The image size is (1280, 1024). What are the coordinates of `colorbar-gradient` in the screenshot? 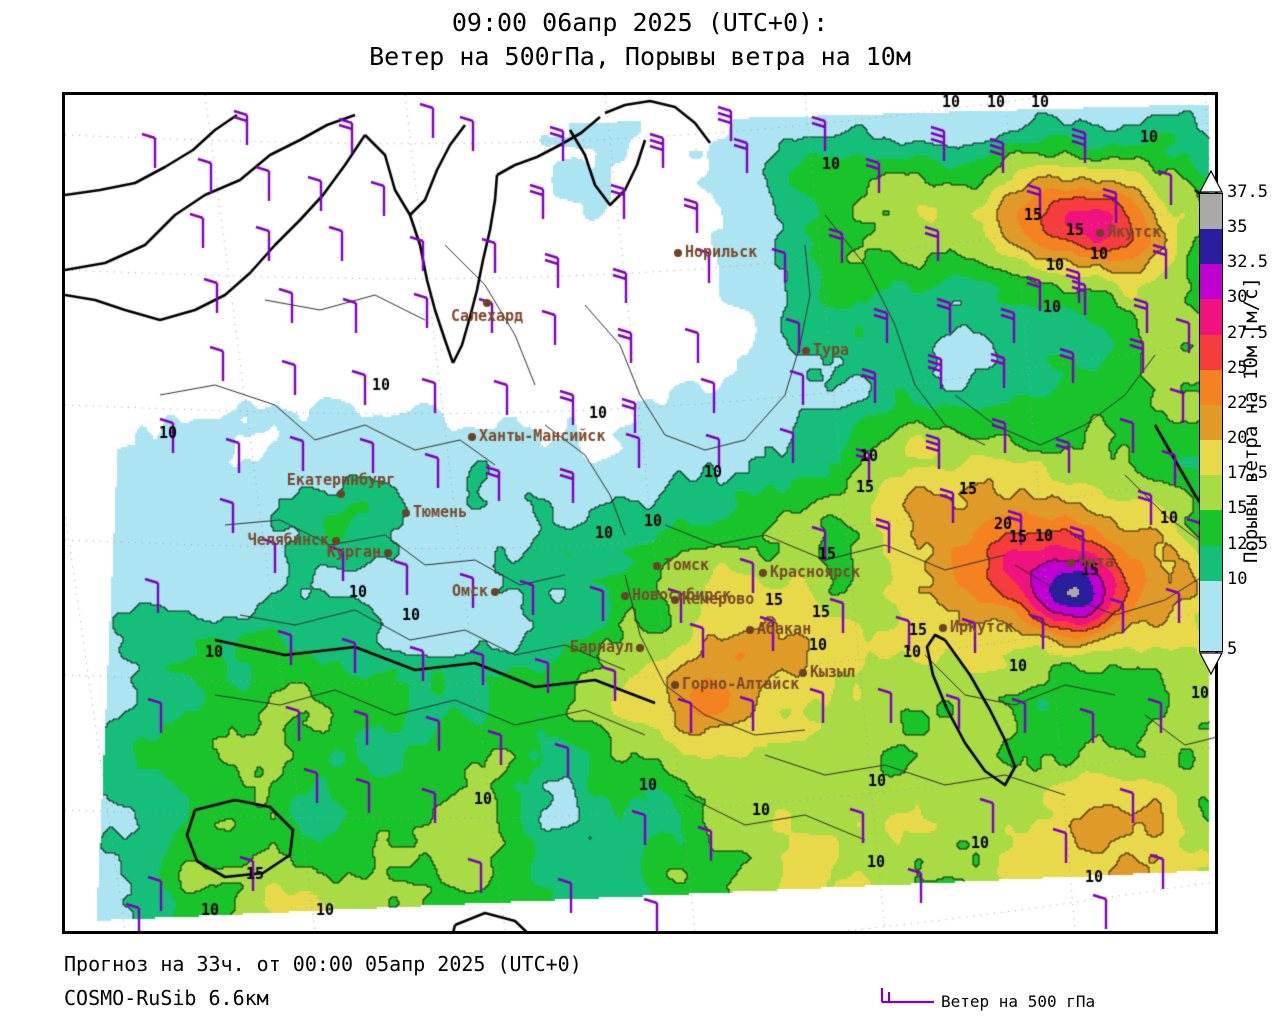 It's located at (1211, 422).